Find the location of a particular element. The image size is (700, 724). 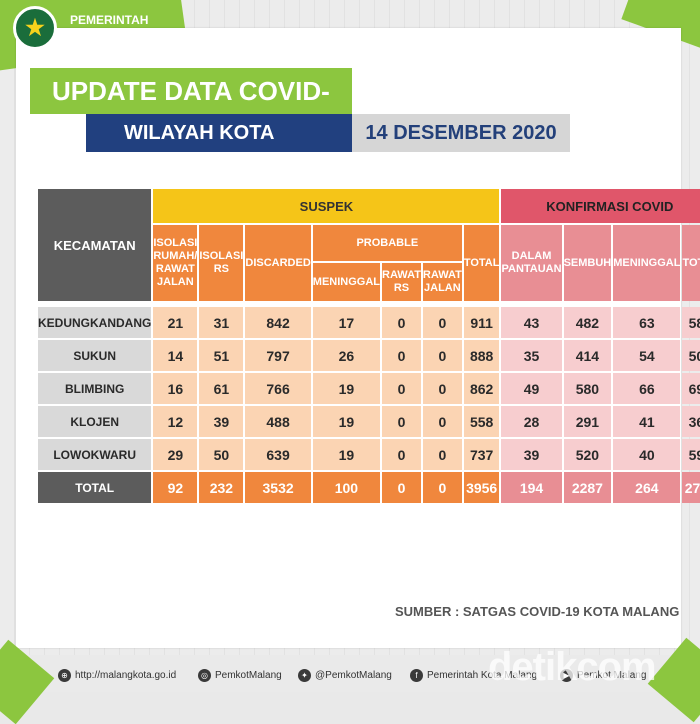

table-cell: 488 is located at coordinates (278, 421).